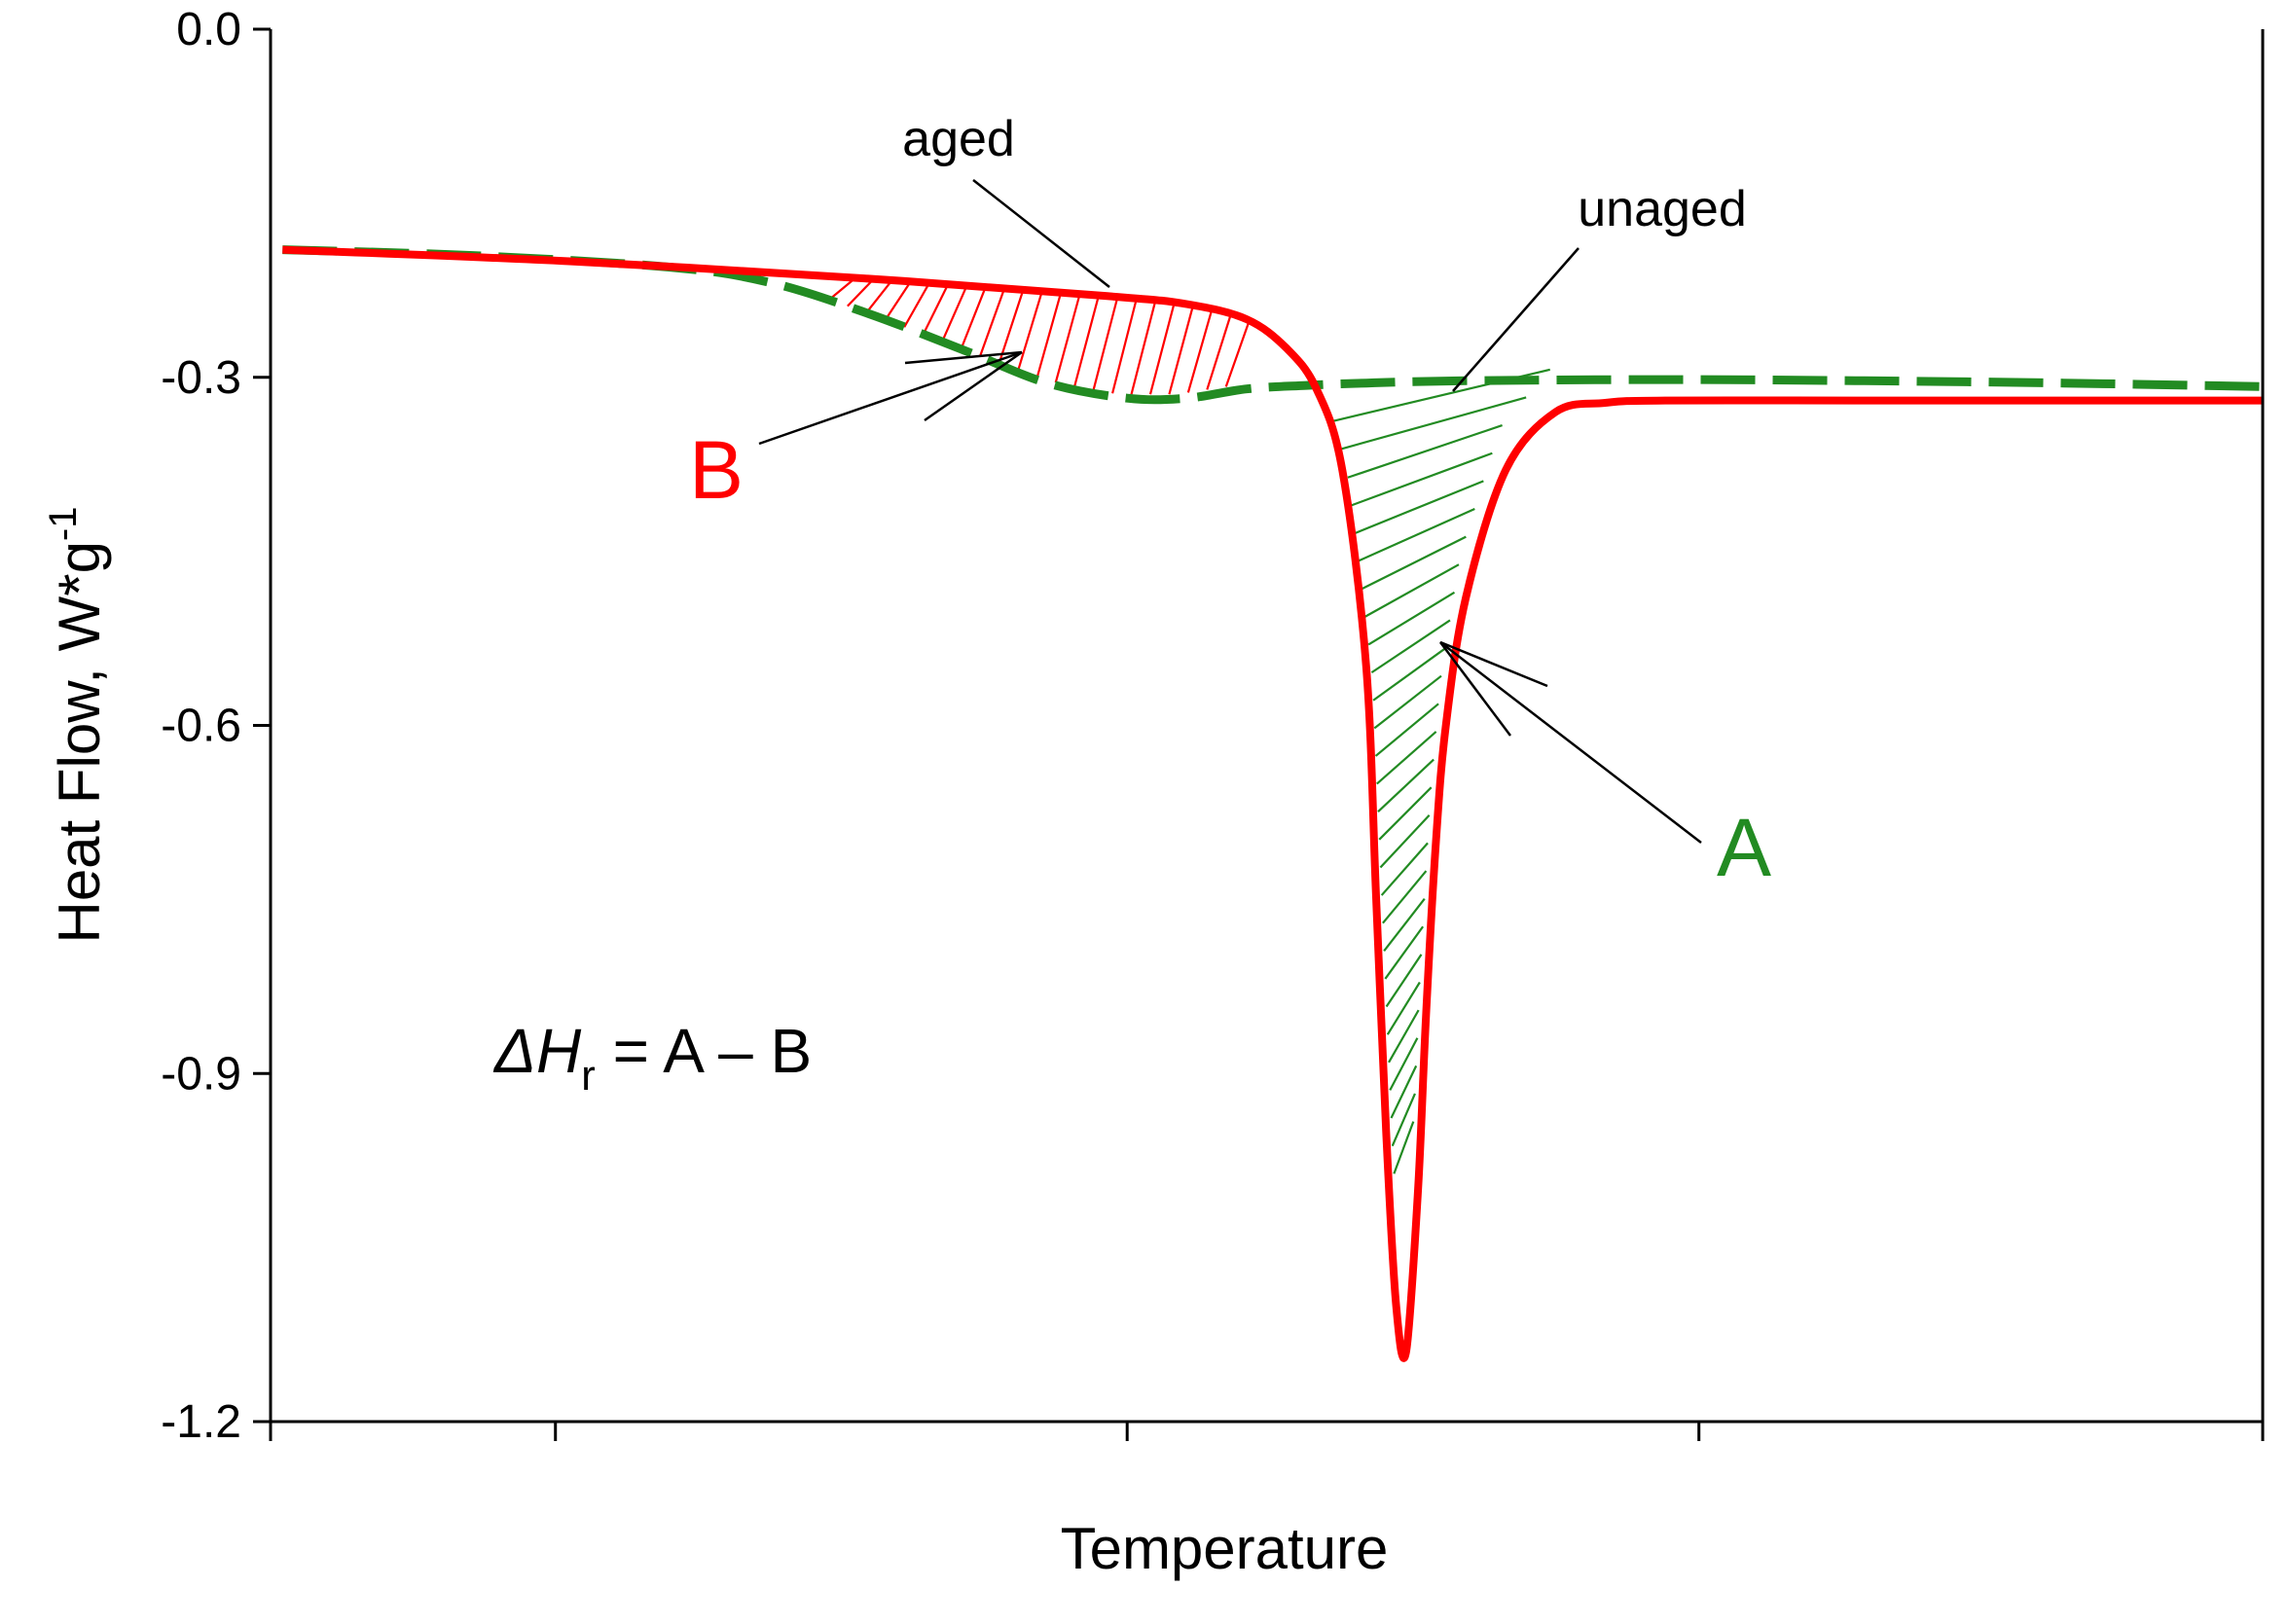 The height and width of the screenshot is (1624, 2288). What do you see at coordinates (537, 1051) in the screenshot?
I see `formula-delta-h: ΔH` at bounding box center [537, 1051].